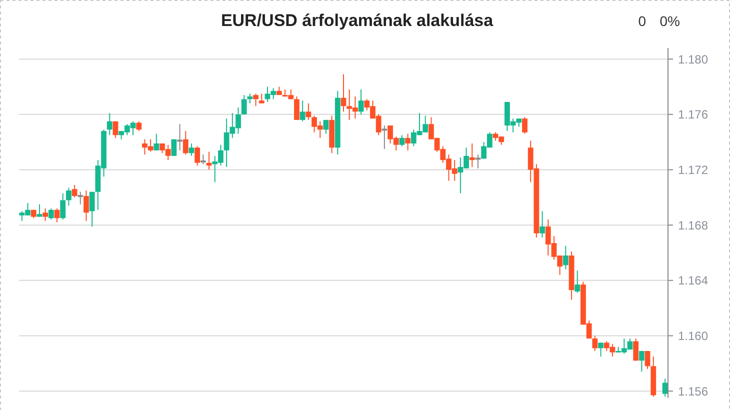  What do you see at coordinates (642, 21) in the screenshot?
I see `text: 0` at bounding box center [642, 21].